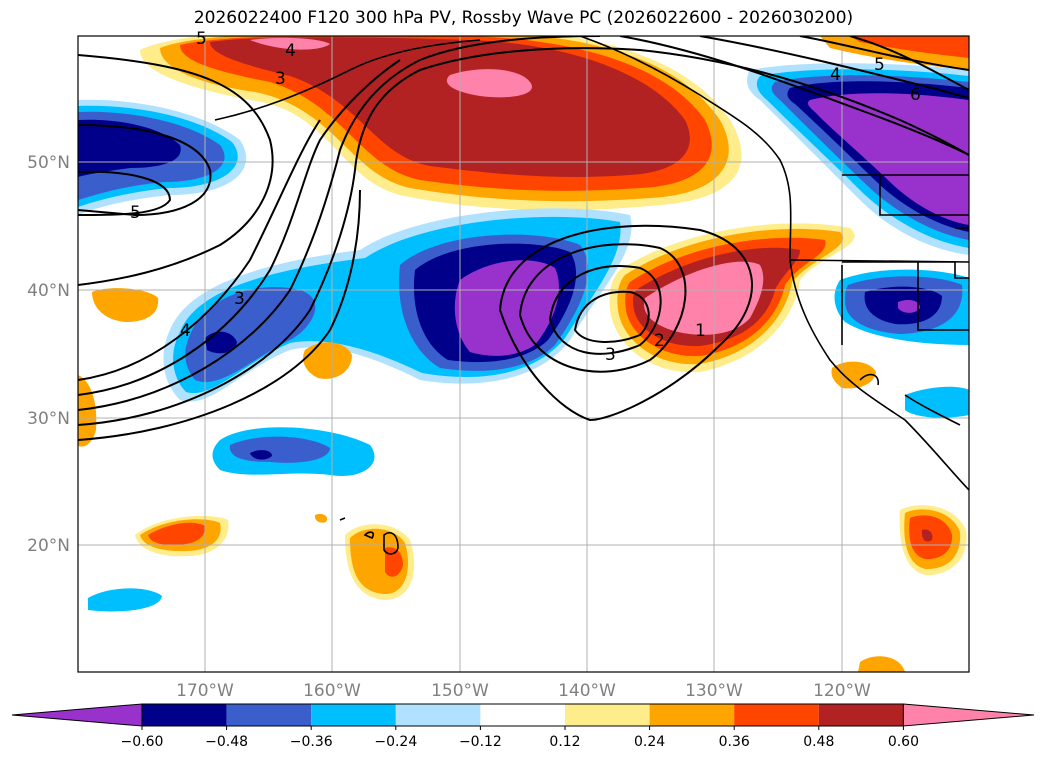  I want to click on lat-label: 40°N, so click(48, 291).